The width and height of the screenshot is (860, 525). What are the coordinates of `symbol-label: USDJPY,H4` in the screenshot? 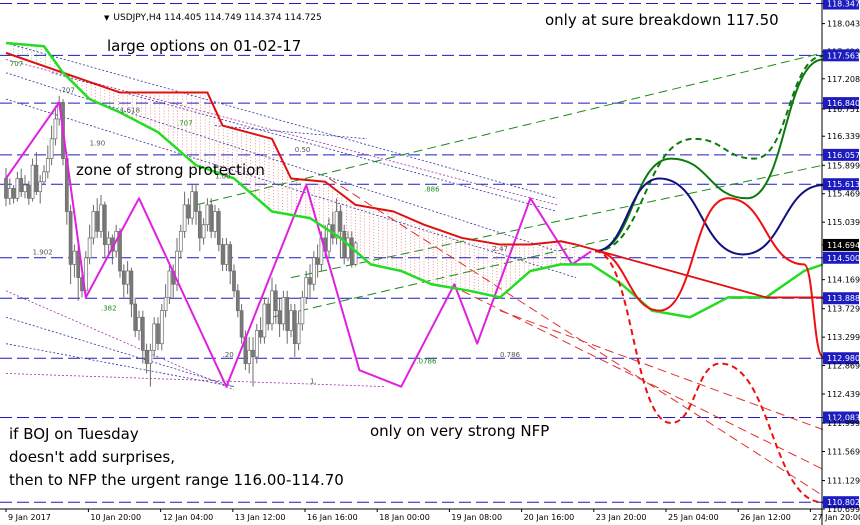 It's located at (137, 18).